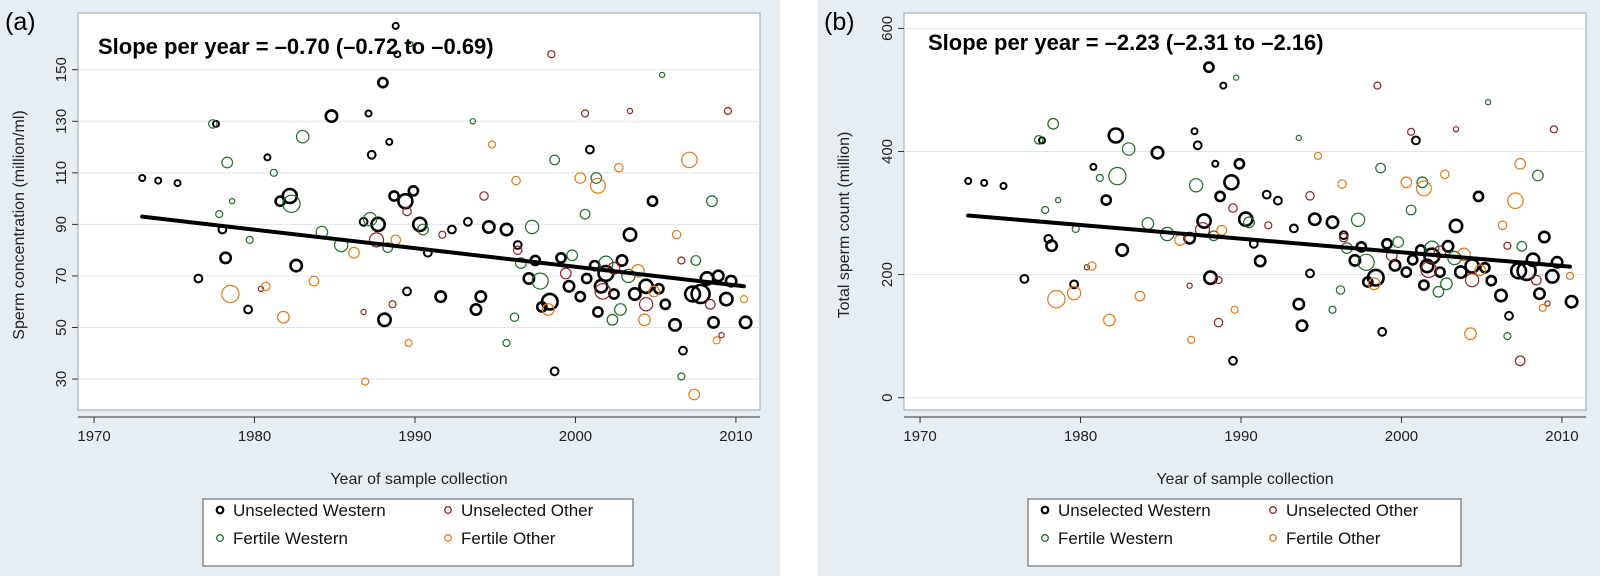 Image resolution: width=1600 pixels, height=576 pixels. I want to click on y-tick-label: 150, so click(61, 69).